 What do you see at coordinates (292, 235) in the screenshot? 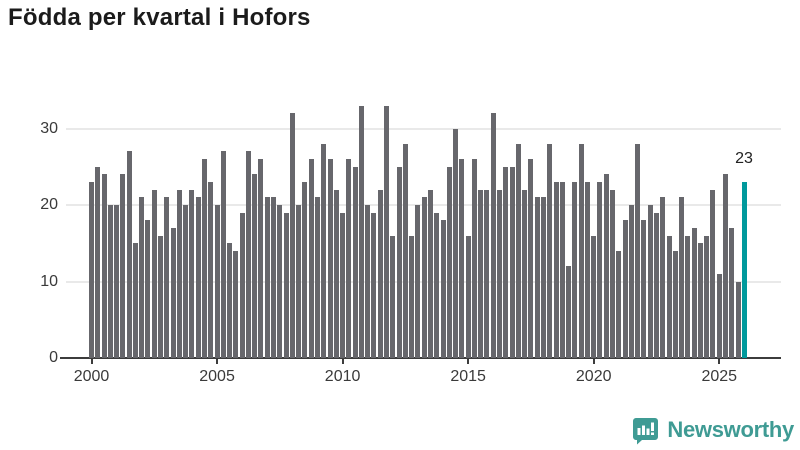
I see `bar-2008-Q1` at bounding box center [292, 235].